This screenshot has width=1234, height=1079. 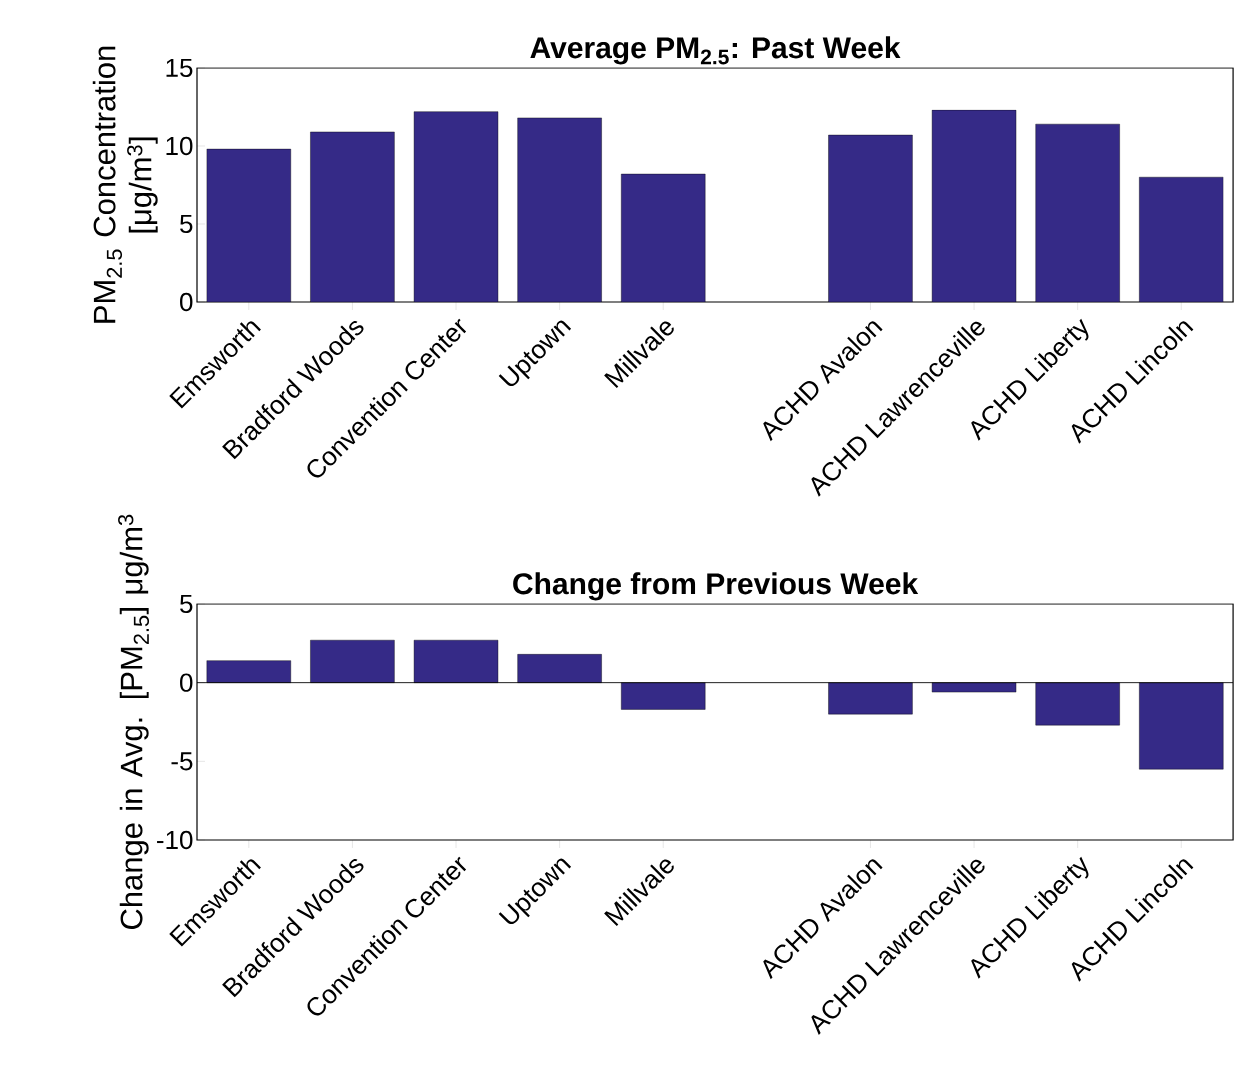 I want to click on y-tick-label: 10, so click(x=179, y=146).